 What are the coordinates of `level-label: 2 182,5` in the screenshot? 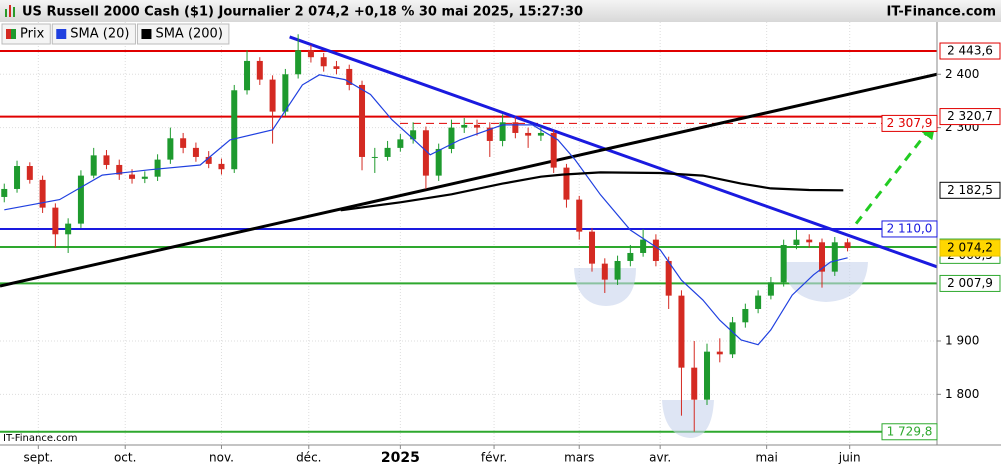 It's located at (970, 190).